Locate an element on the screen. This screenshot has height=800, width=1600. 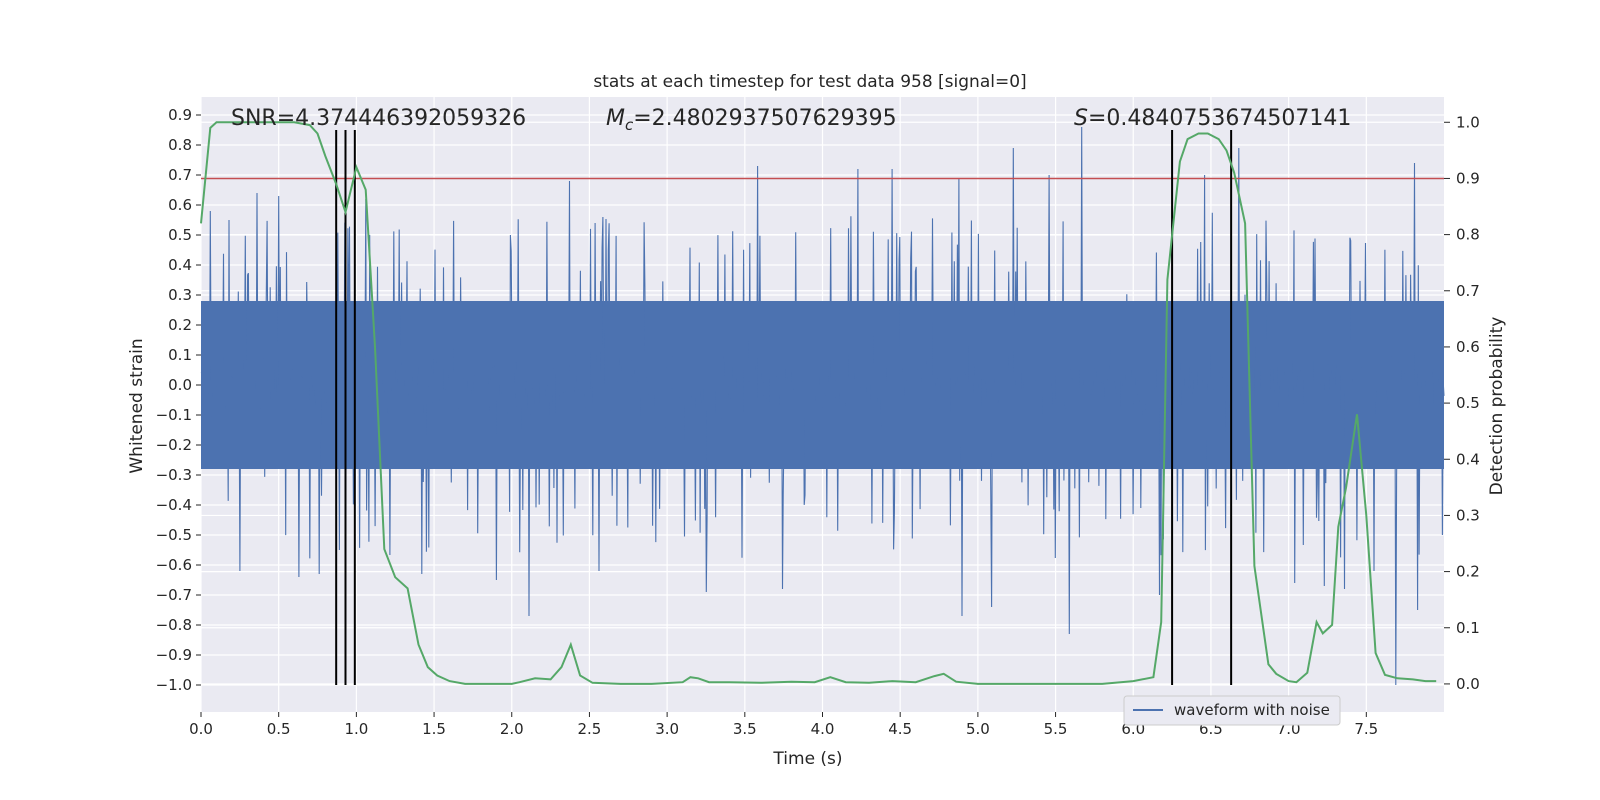
y-tick-label: −1.0 is located at coordinates (174, 685).